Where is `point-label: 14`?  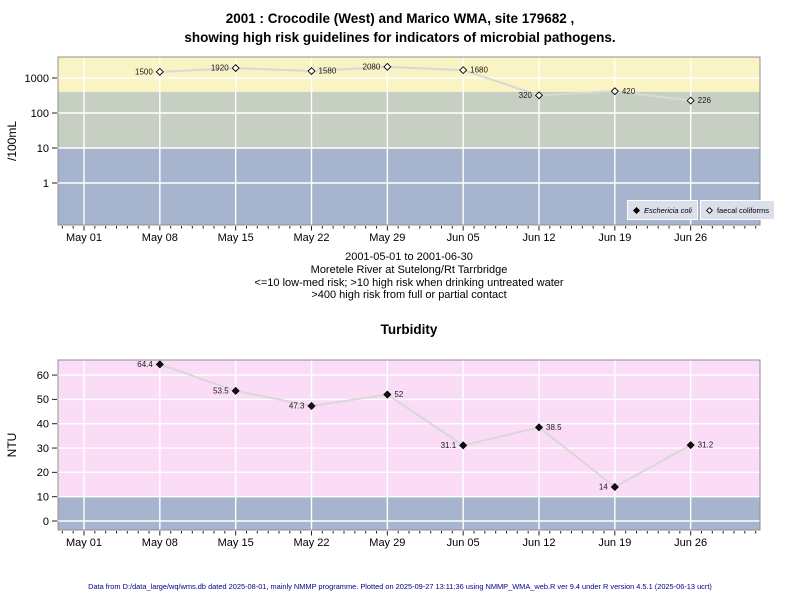
point-label: 14 is located at coordinates (603, 487).